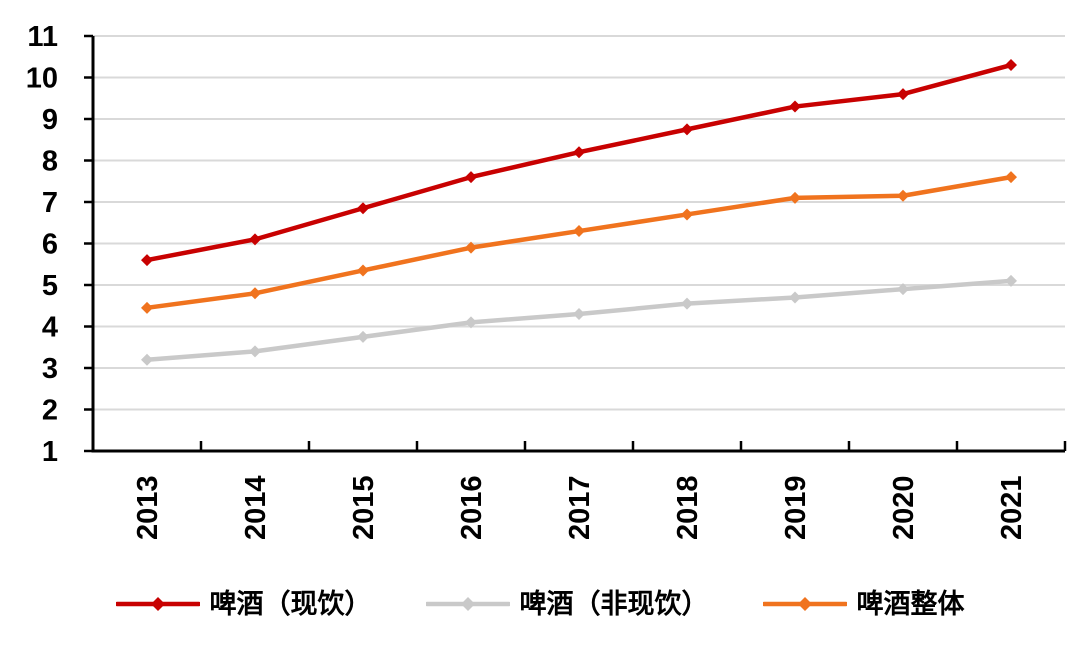  What do you see at coordinates (256, 507) in the screenshot?
I see `x-axis-tick-label: 2014` at bounding box center [256, 507].